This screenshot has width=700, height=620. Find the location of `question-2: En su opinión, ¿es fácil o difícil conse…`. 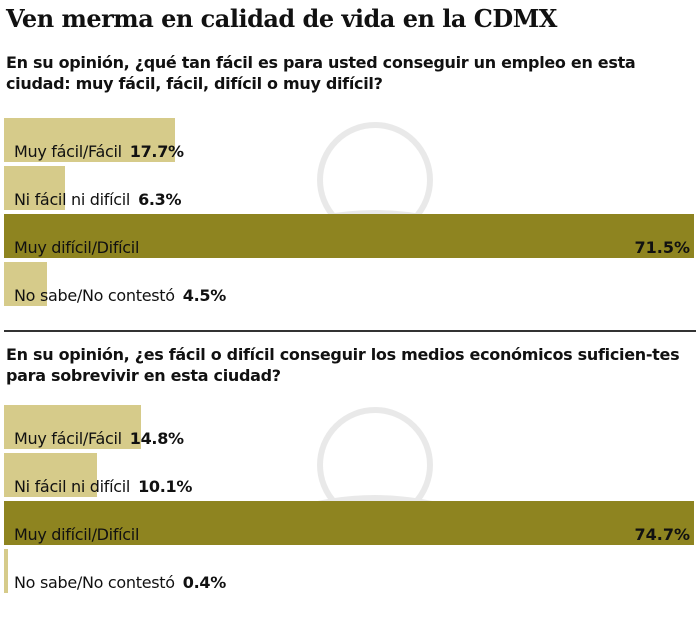

question-2: En su opinión, ¿es fácil o difícil conse… is located at coordinates (343, 365).